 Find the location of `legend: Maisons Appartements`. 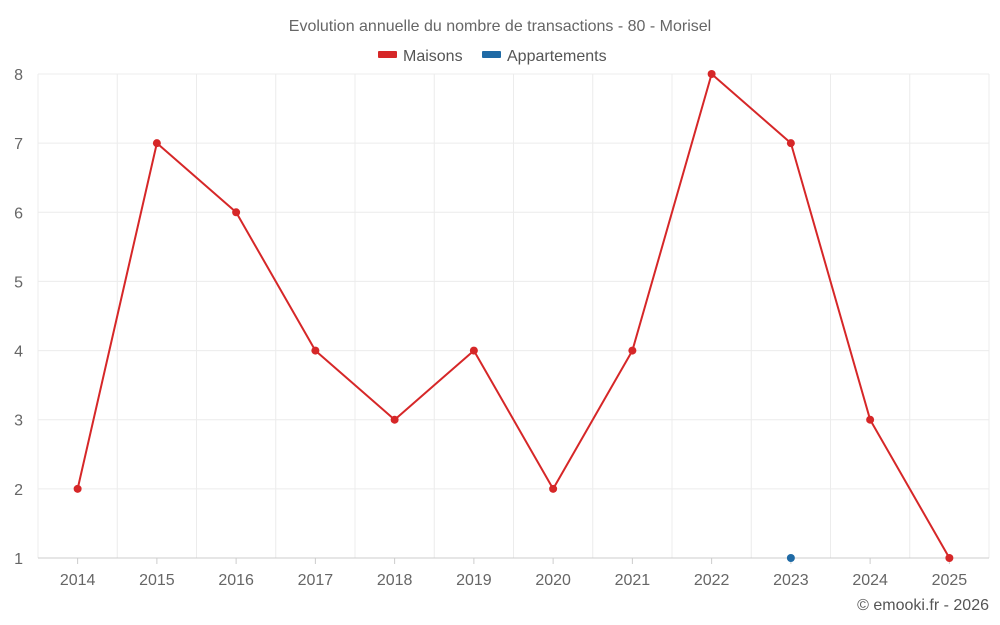

legend: Maisons Appartements is located at coordinates (492, 56).